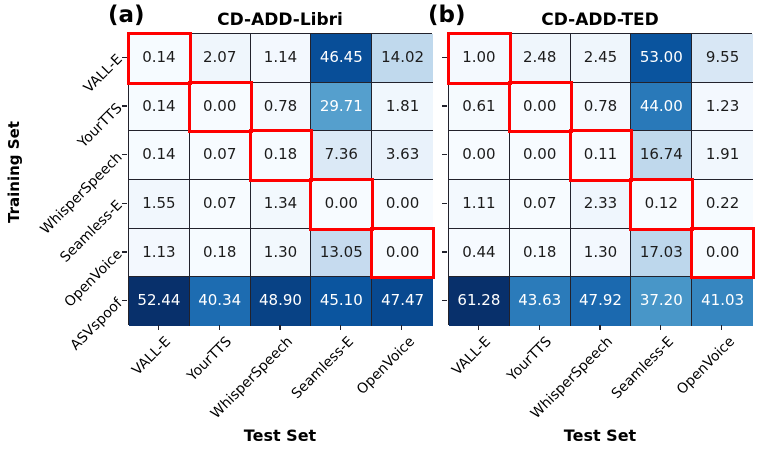  What do you see at coordinates (126, 15) in the screenshot?
I see `panel-tag-a: (a)` at bounding box center [126, 15].